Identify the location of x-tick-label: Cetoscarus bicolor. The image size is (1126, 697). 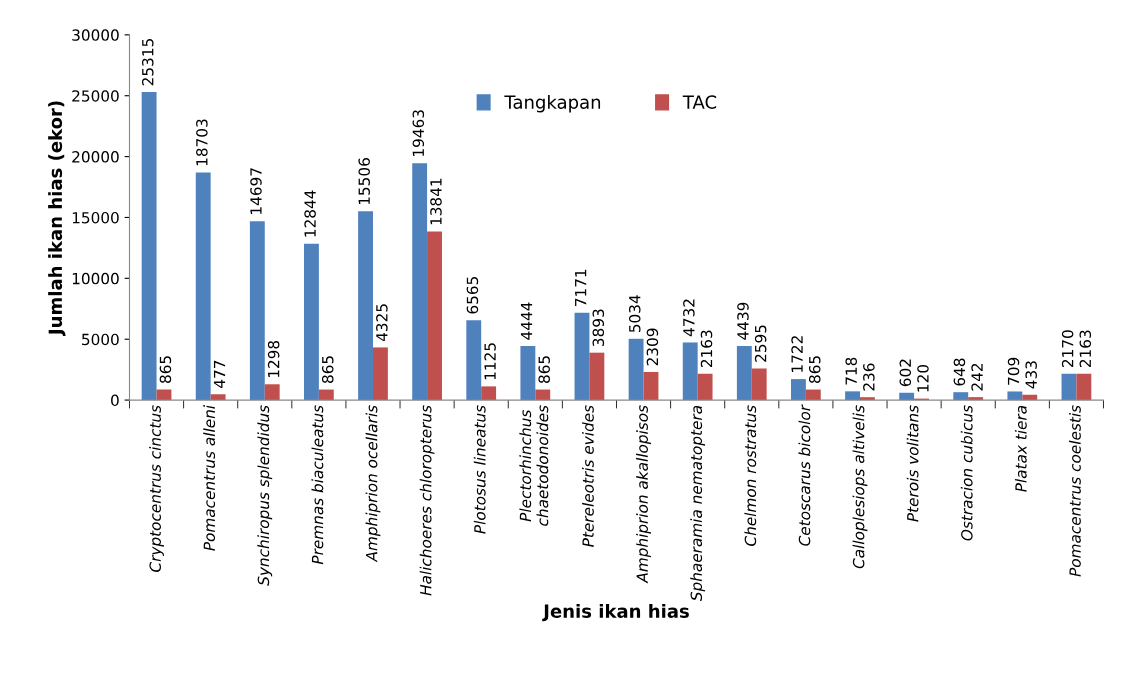
(804, 475).